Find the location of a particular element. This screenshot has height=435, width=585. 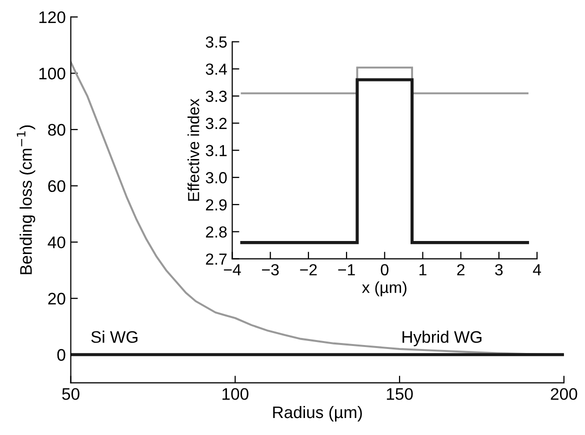

y-tick-label: 3.5 is located at coordinates (216, 42).